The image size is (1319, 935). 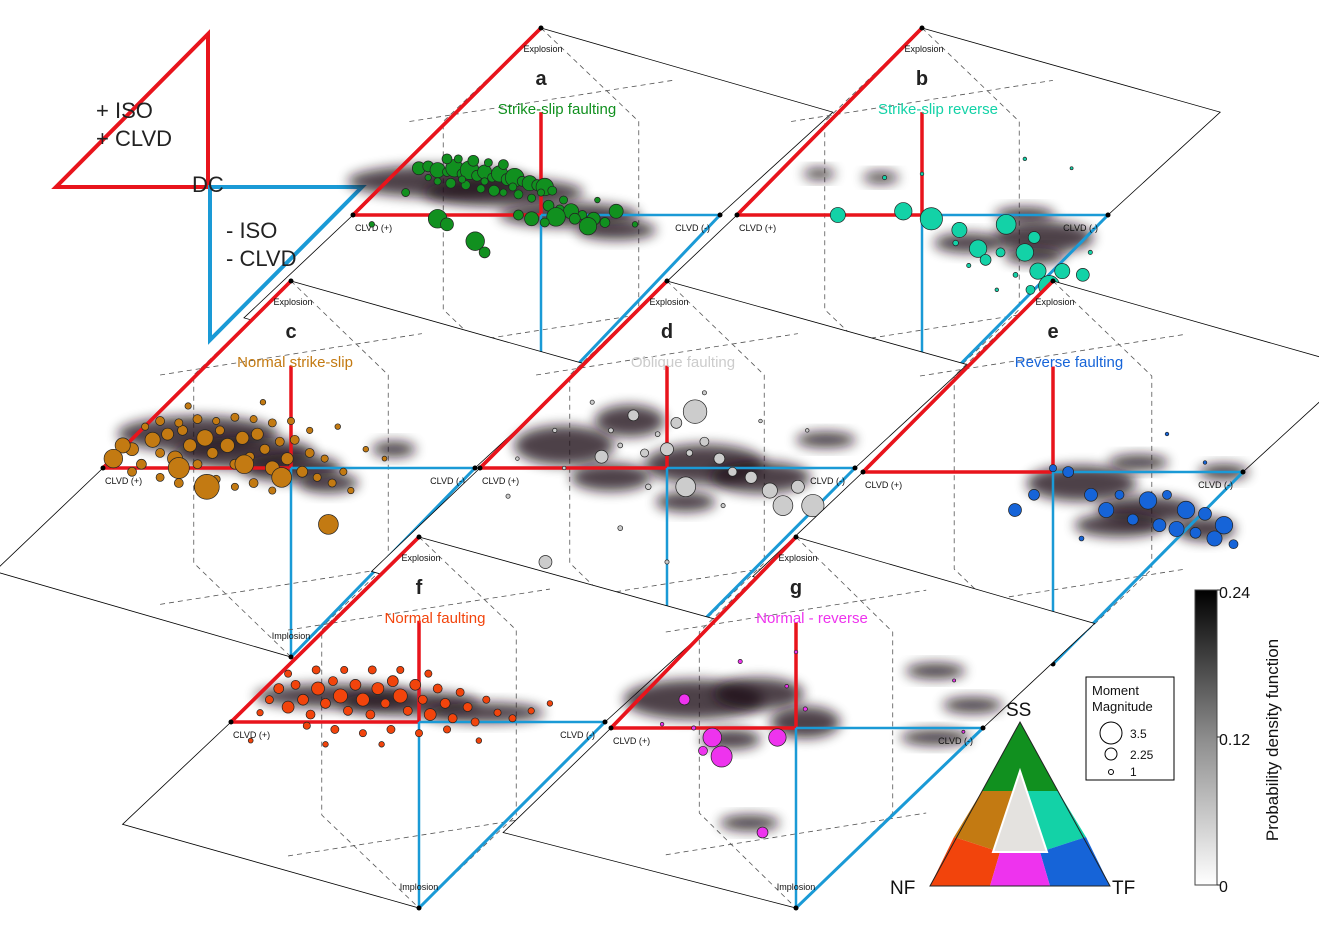 I want to click on magnitude-legend-marker-small, so click(x=1111, y=772).